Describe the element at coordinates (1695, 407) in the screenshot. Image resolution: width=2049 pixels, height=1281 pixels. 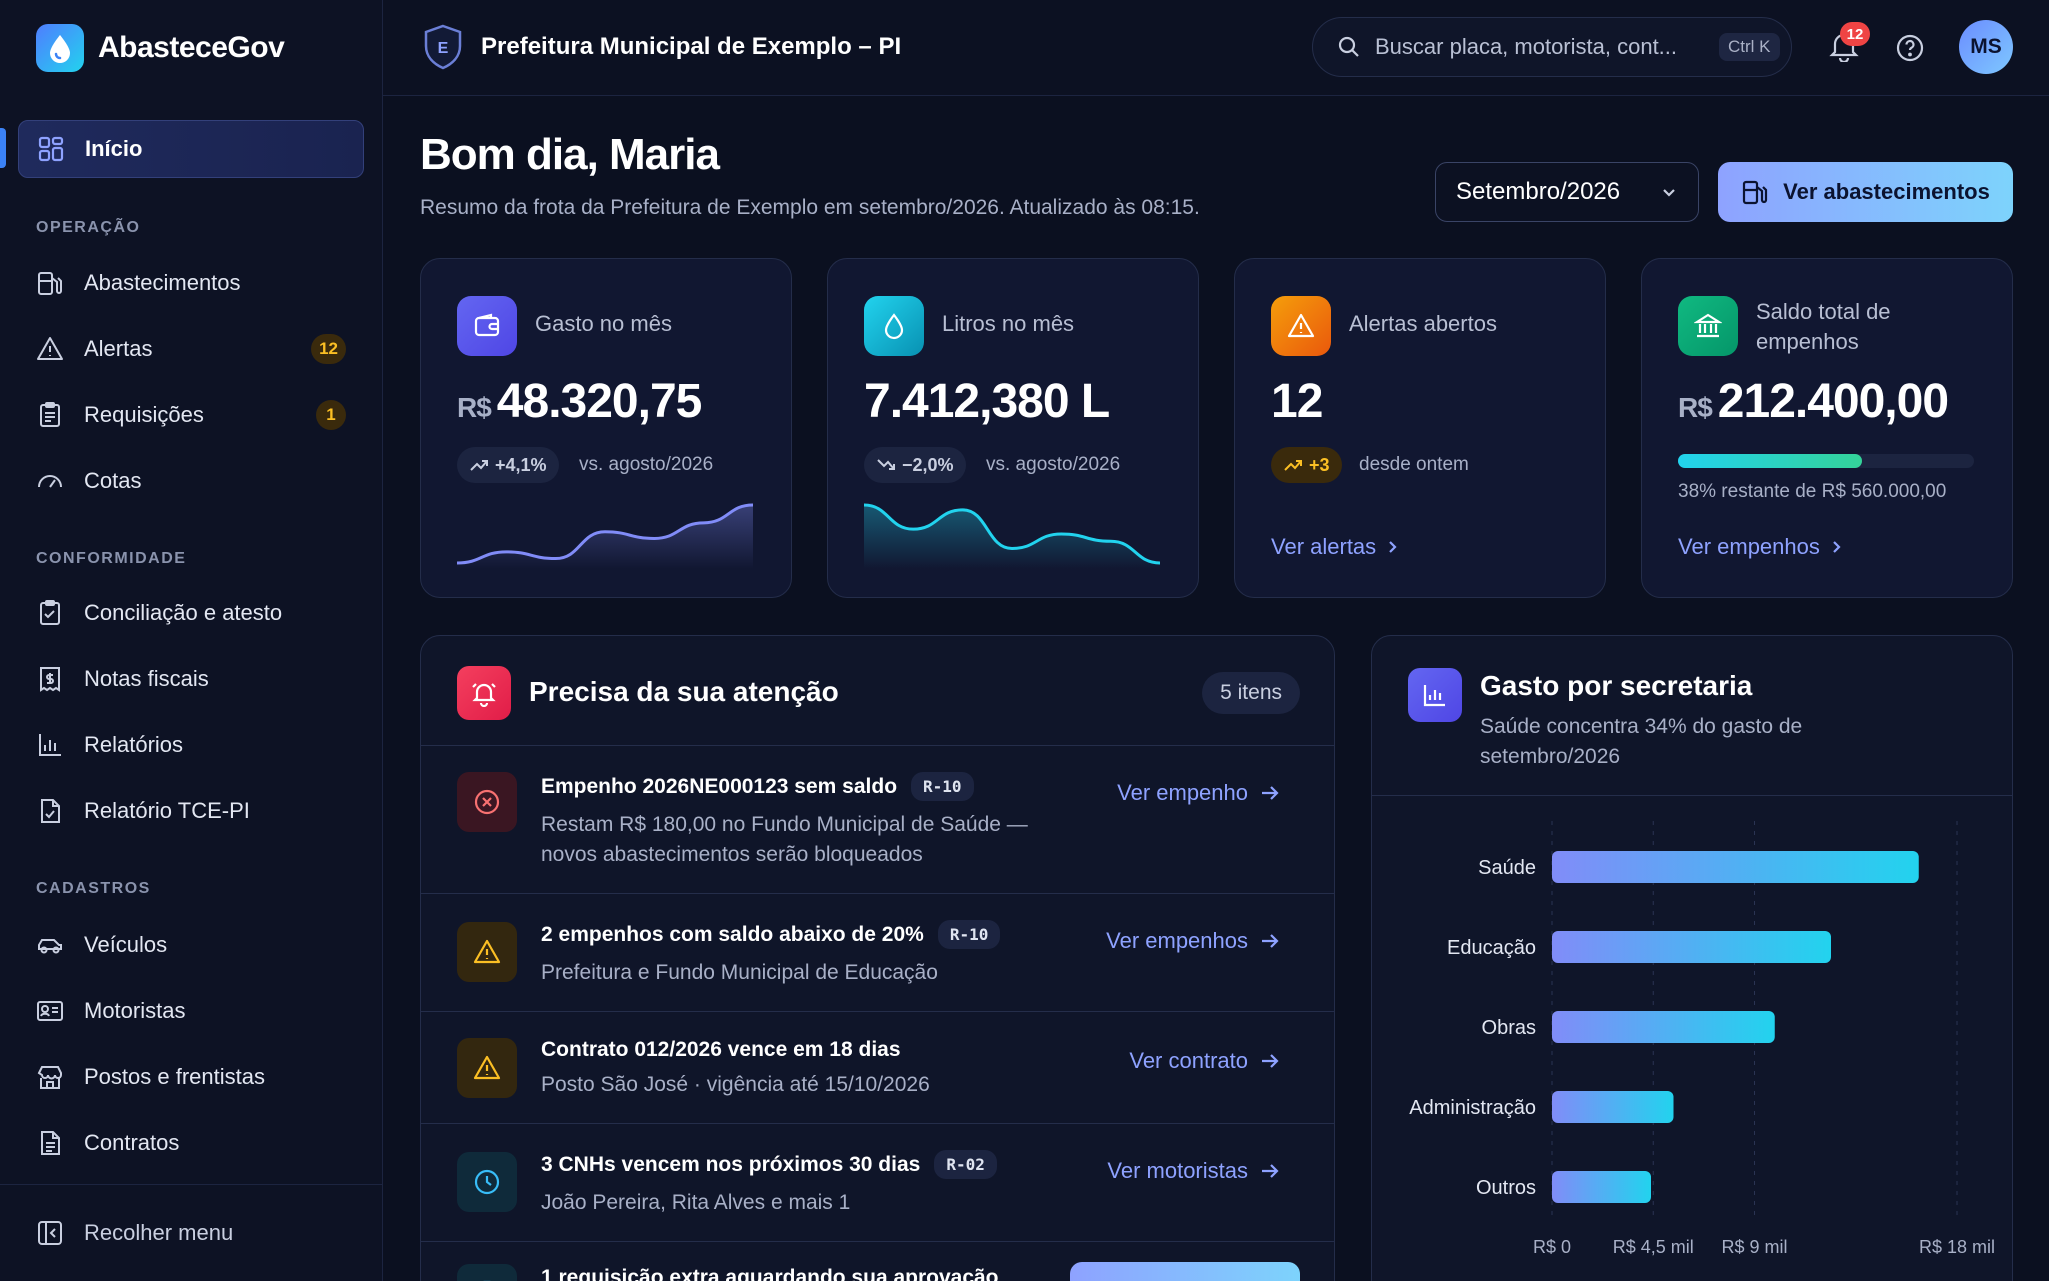
I see `currency-symbol: R$` at that location.